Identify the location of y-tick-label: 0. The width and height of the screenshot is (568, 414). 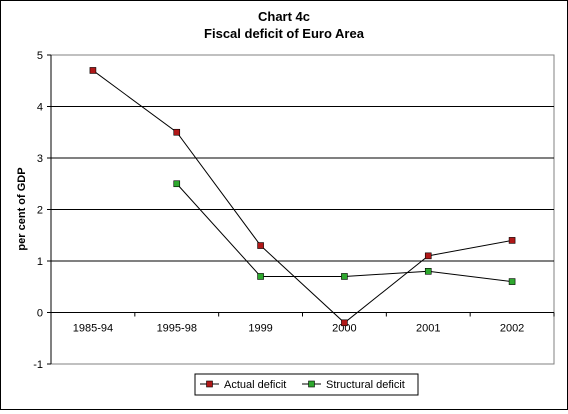
(40, 314).